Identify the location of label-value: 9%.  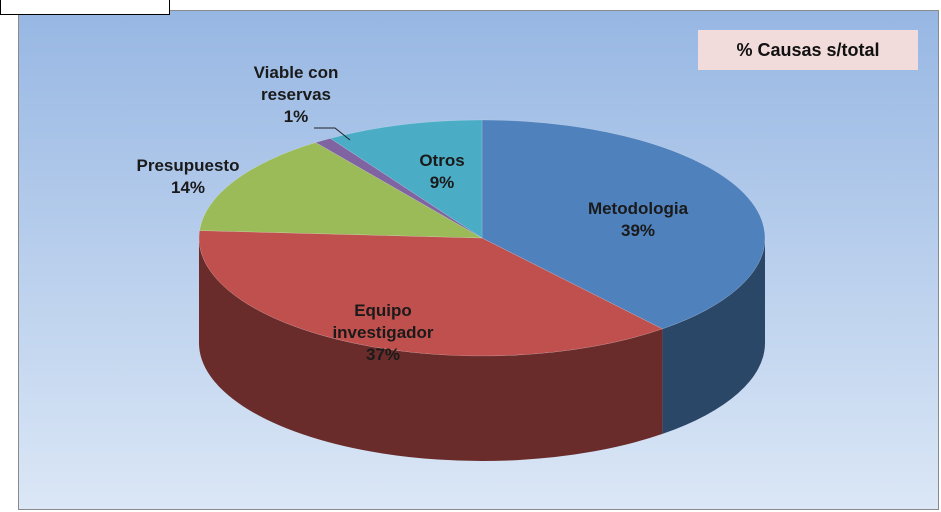
(442, 182).